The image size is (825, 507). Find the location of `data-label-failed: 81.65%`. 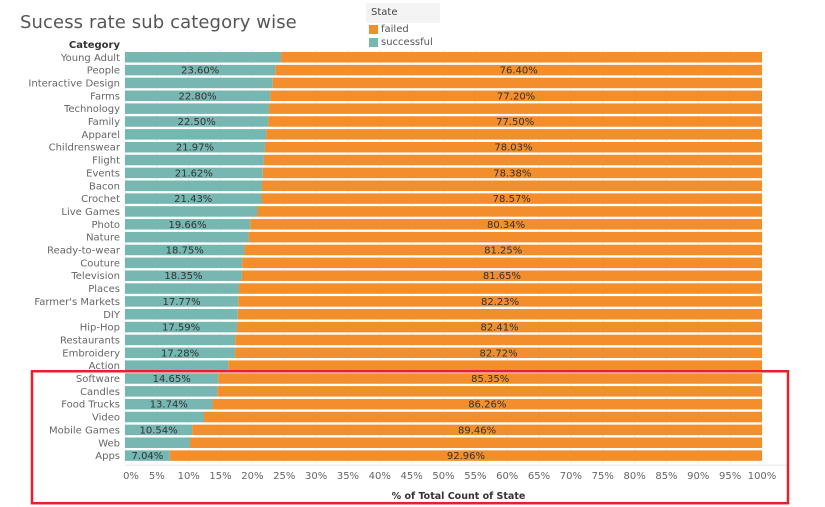

data-label-failed: 81.65% is located at coordinates (502, 276).